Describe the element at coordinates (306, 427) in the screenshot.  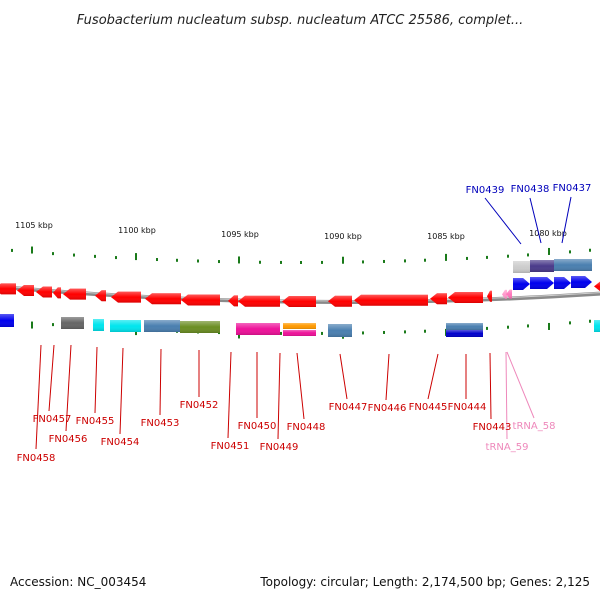
I see `gene-label: FN0448` at that location.